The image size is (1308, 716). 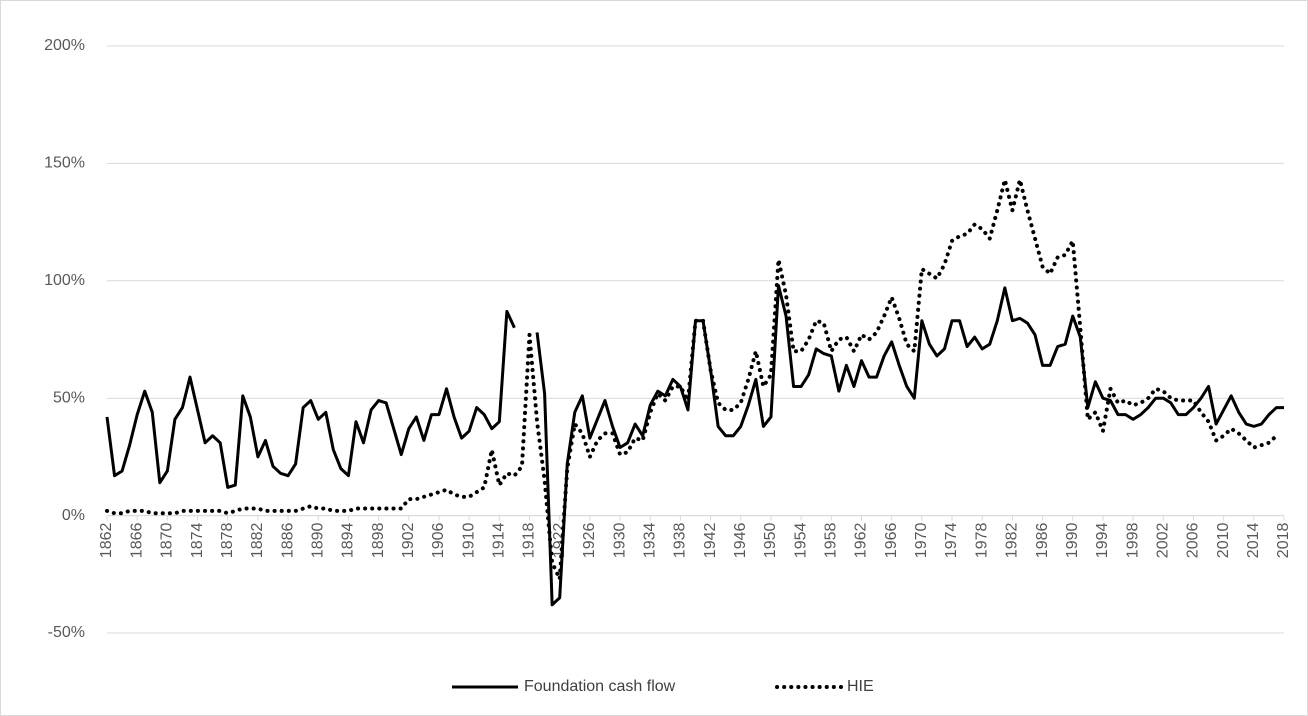 What do you see at coordinates (649, 540) in the screenshot?
I see `x-tick-label: 1934` at bounding box center [649, 540].